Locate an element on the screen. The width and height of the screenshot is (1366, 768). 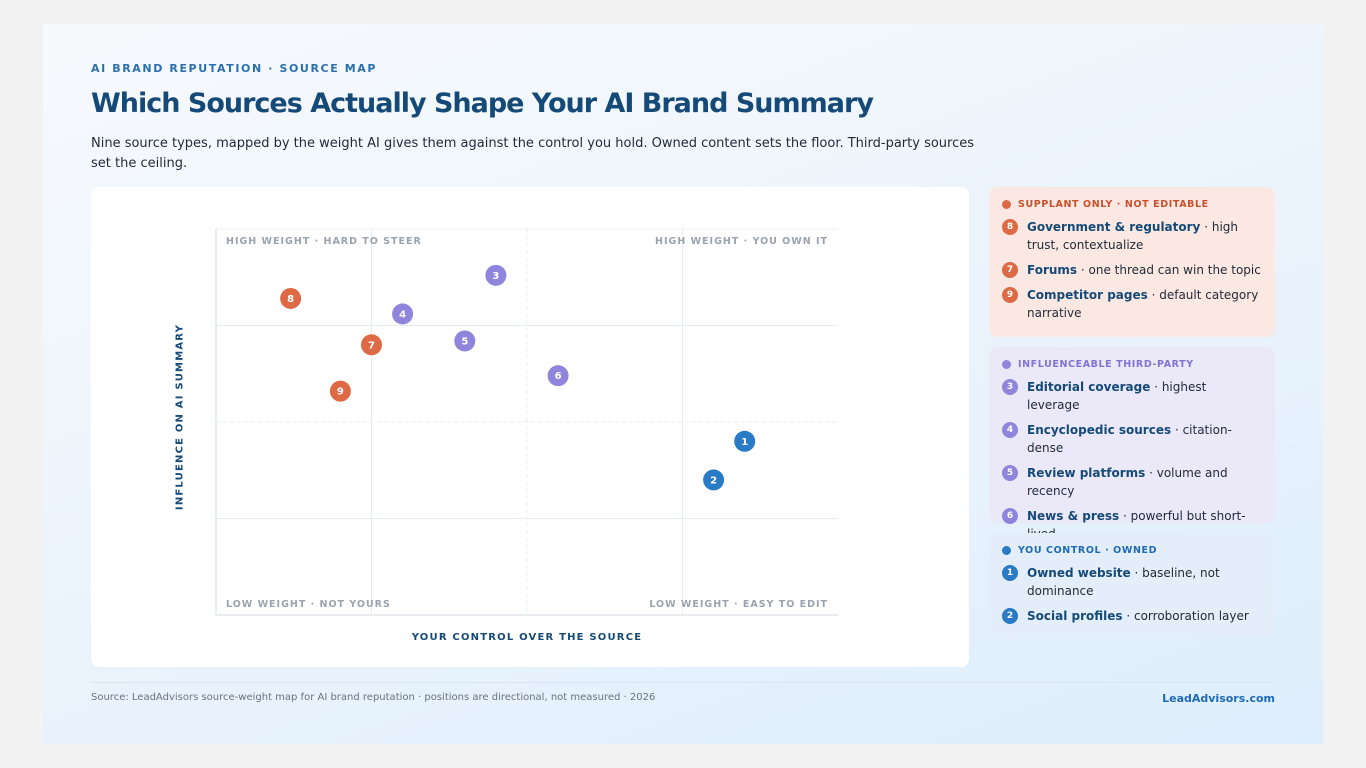
data-point-label-3: 3 is located at coordinates (495, 276).